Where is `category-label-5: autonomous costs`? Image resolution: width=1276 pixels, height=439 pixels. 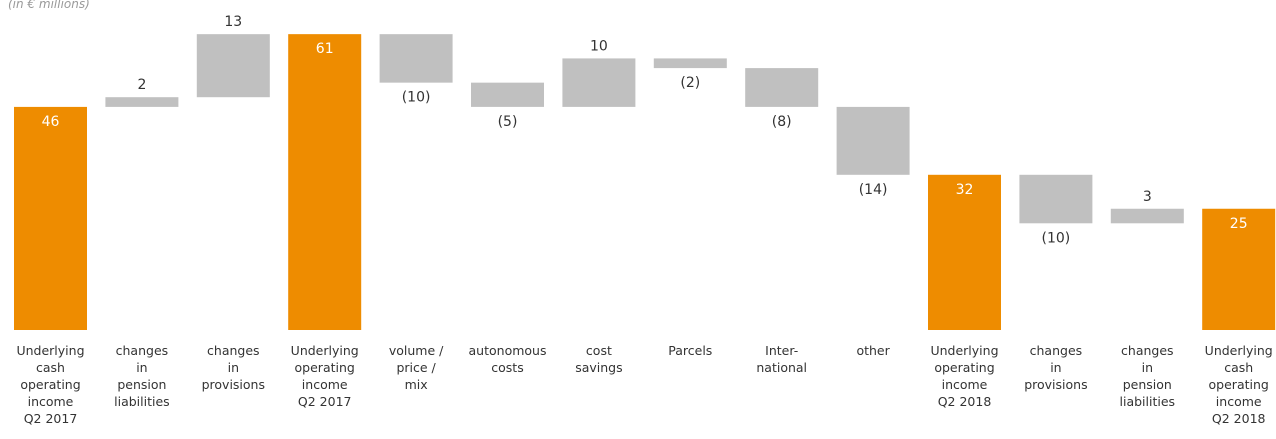 category-label-5: autonomous costs is located at coordinates (508, 359).